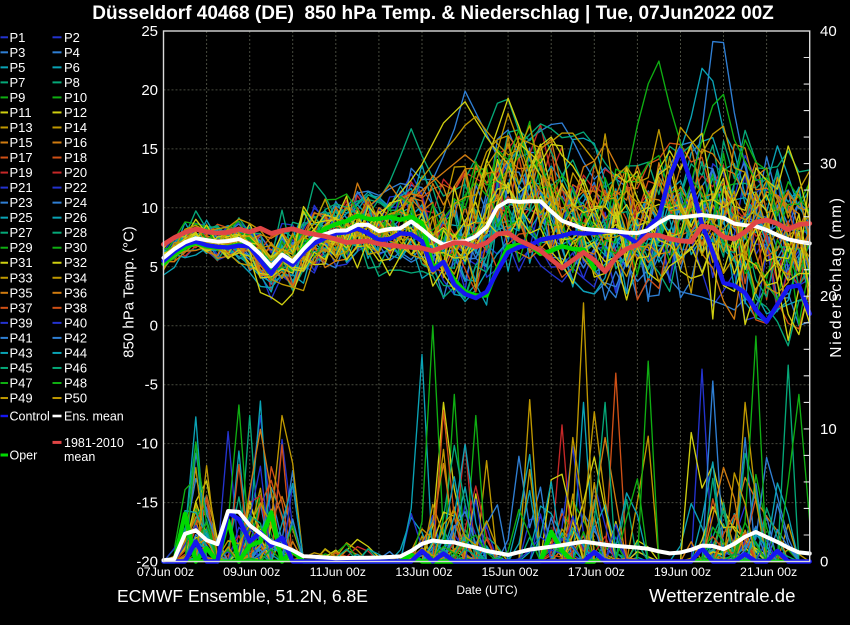 Image resolution: width=850 pixels, height=625 pixels. I want to click on svg-text: 5, so click(154, 267).